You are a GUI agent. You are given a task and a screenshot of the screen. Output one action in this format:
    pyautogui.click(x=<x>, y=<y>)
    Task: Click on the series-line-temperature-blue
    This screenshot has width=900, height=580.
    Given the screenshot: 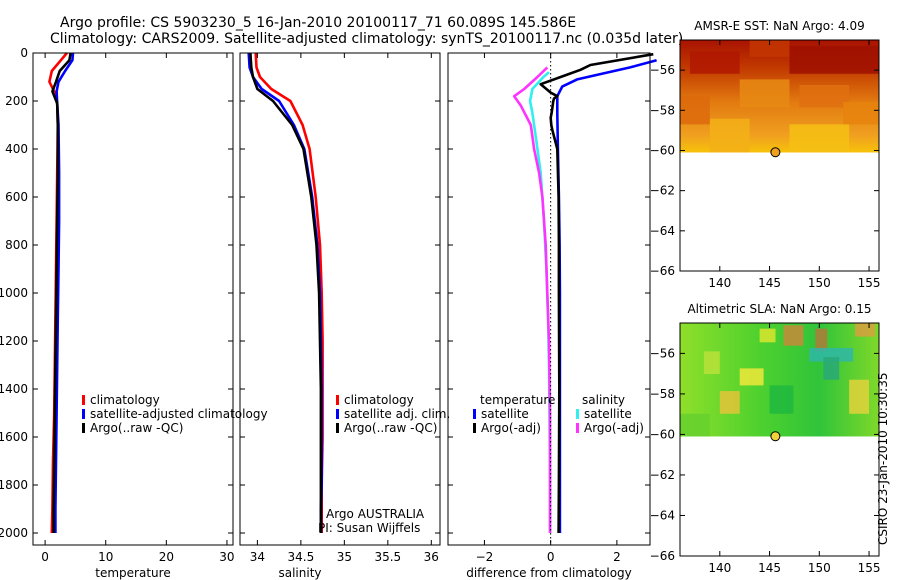 What is the action you would take?
    pyautogui.click(x=64, y=292)
    